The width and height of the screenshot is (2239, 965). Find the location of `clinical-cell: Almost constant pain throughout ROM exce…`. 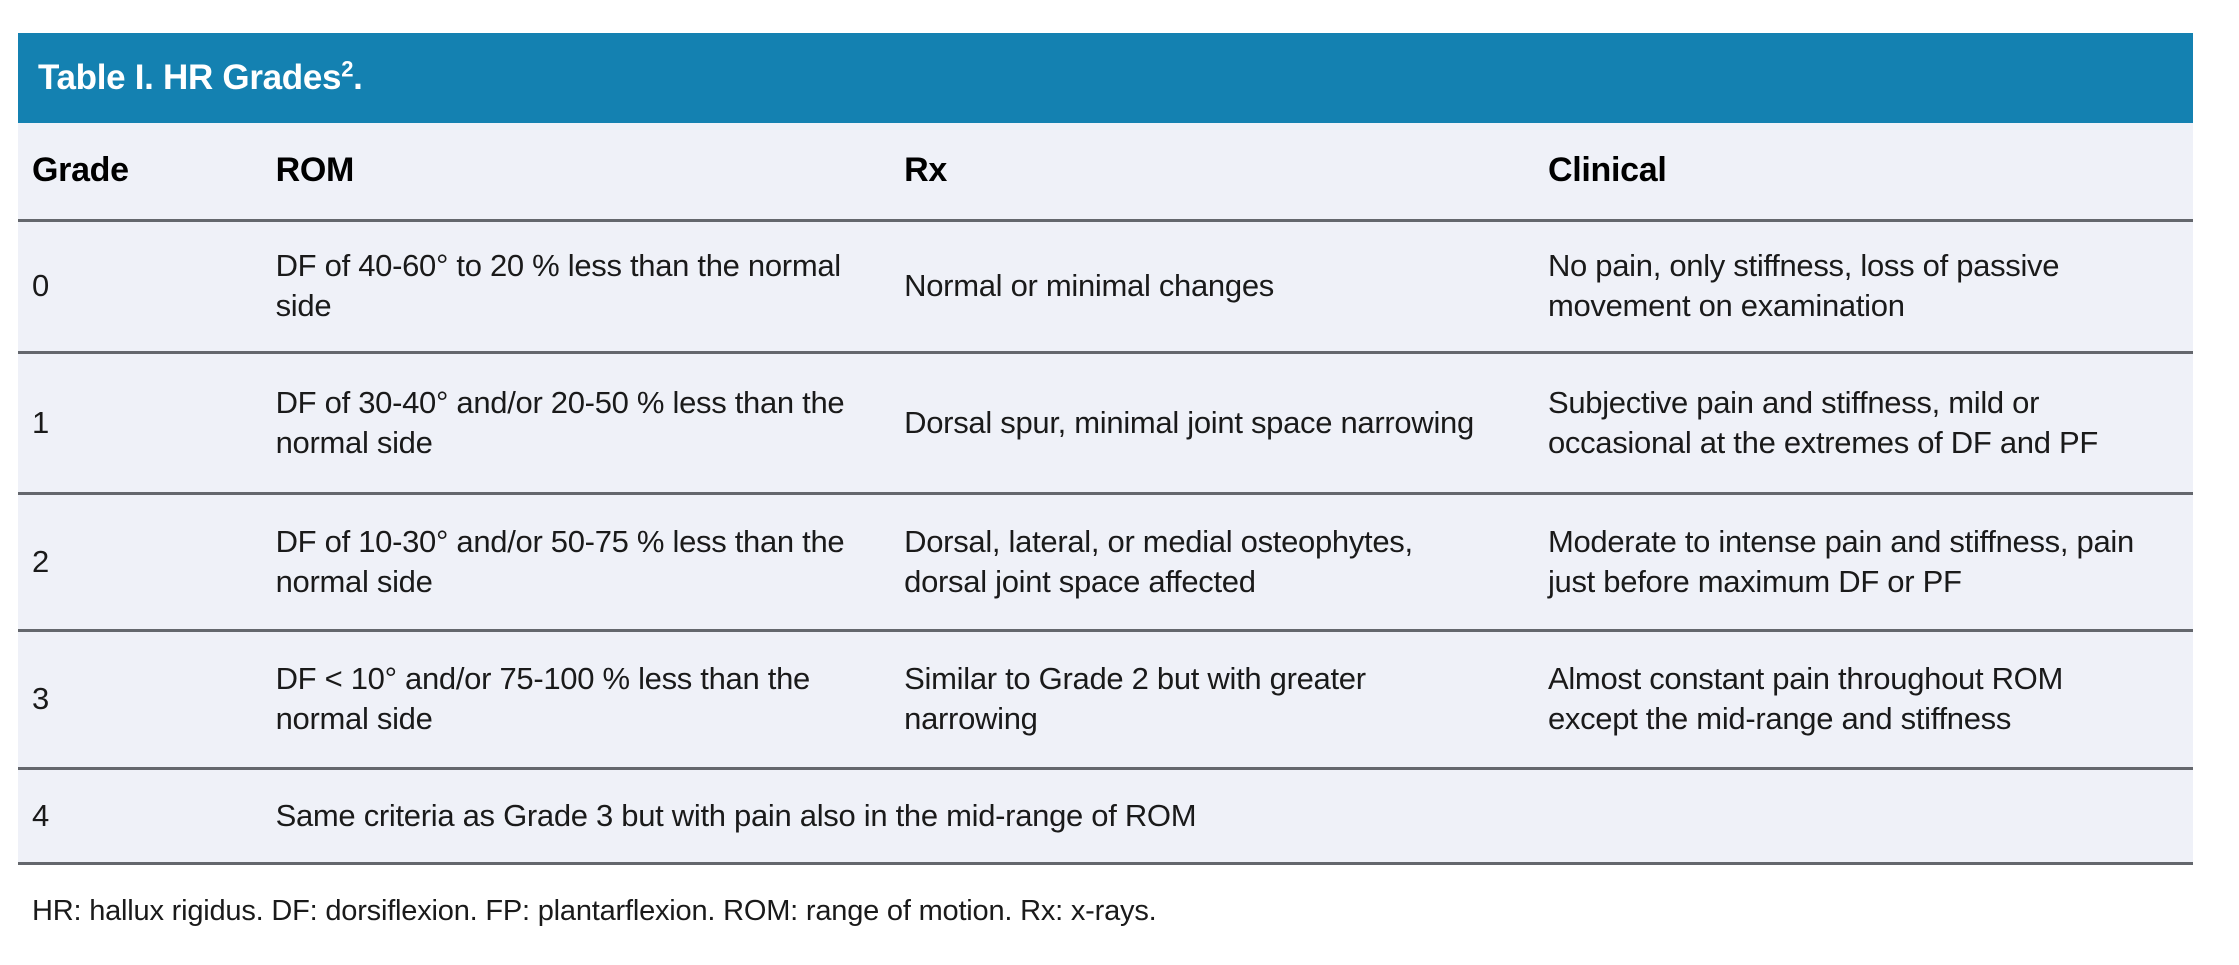

clinical-cell: Almost constant pain throughout ROM exce… is located at coordinates (1863, 700).